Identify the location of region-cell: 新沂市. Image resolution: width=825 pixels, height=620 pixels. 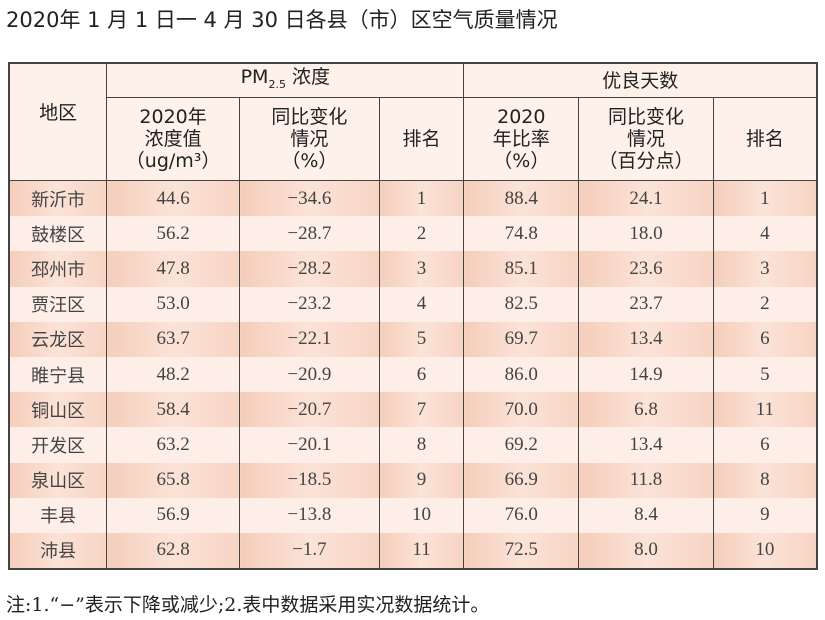
(58, 198).